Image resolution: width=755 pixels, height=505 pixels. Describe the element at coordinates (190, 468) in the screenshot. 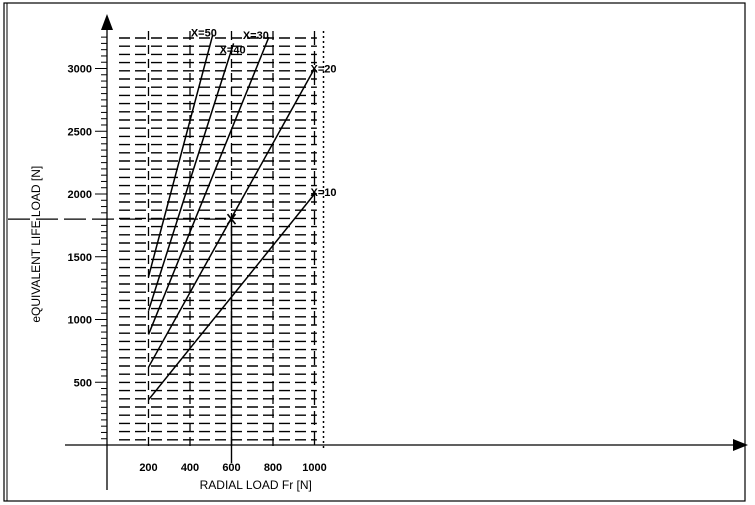

I see `x-tick-label: 400` at that location.